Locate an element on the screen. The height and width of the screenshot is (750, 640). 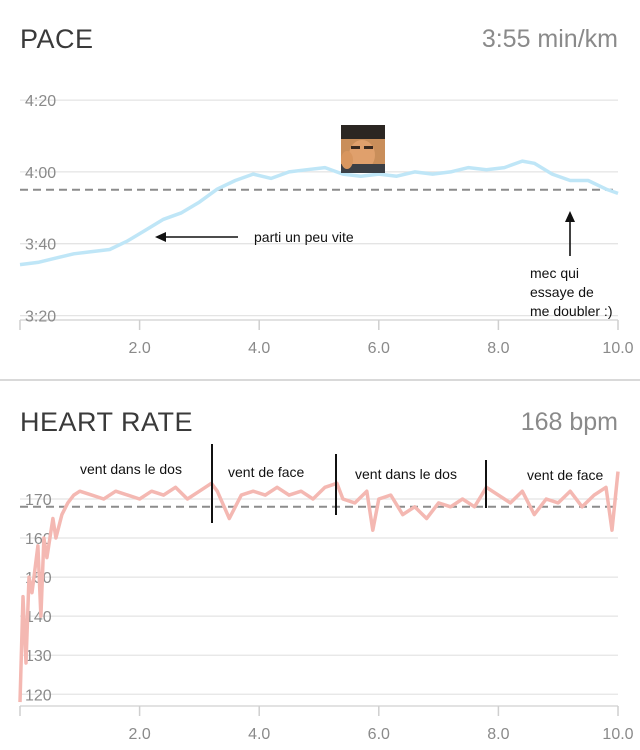
pace-y-tick-label: 4:20 is located at coordinates (40, 101).